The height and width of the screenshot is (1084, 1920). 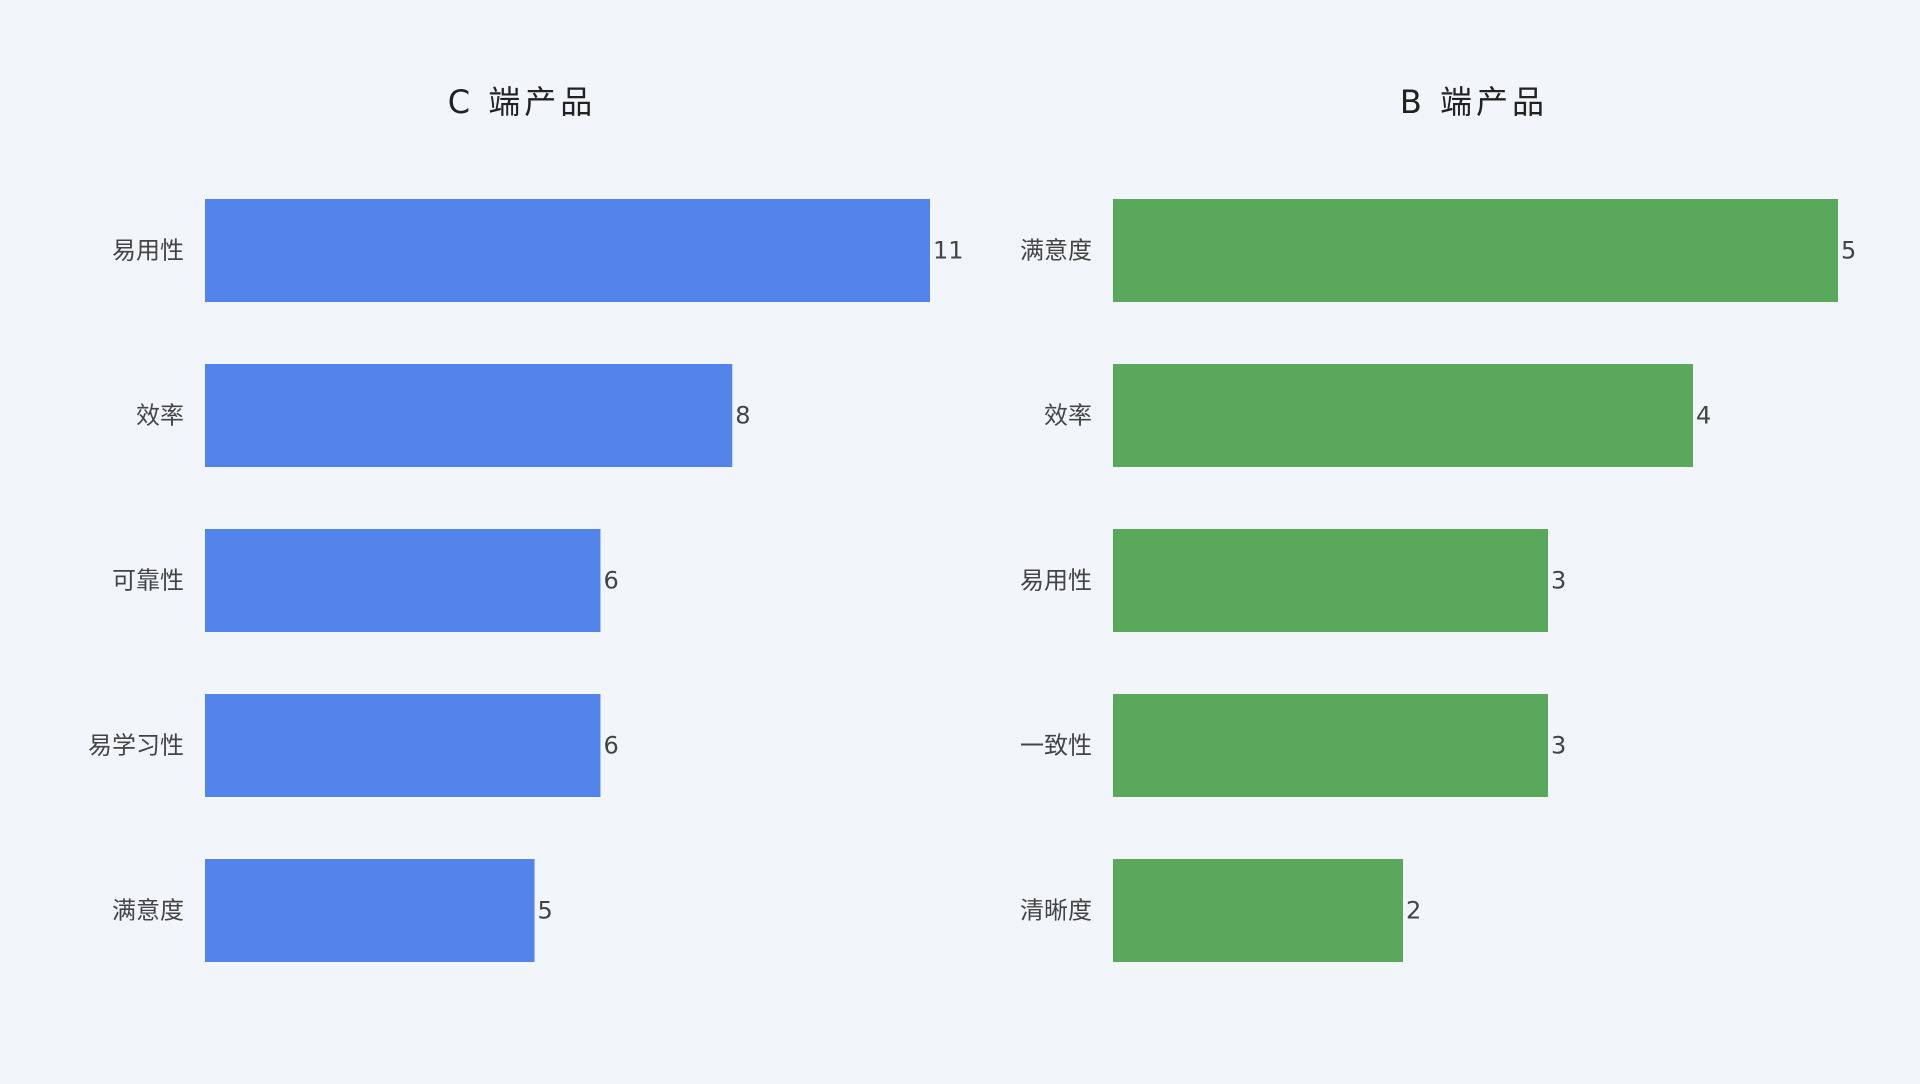 I want to click on category-label: 易学习性, so click(x=136, y=746).